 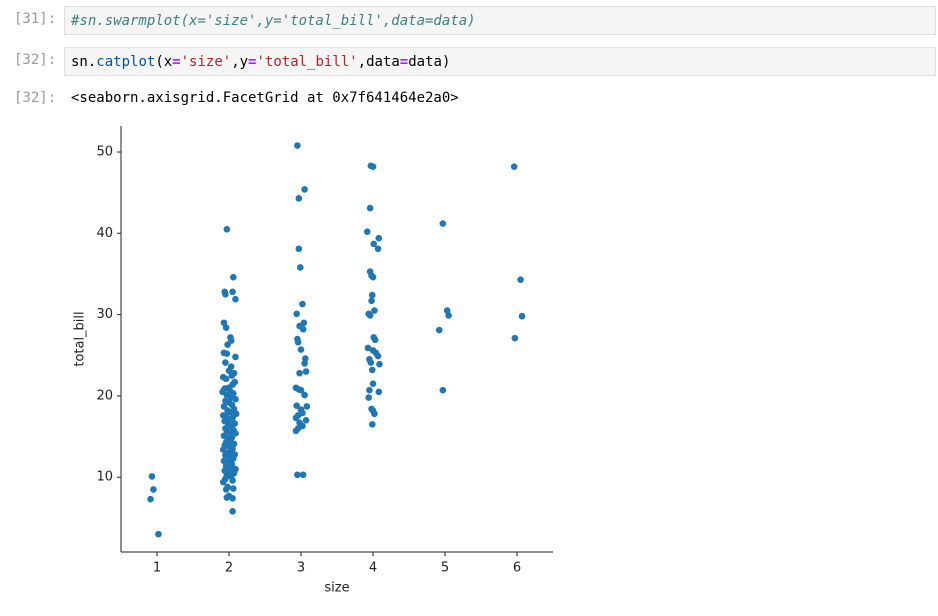 What do you see at coordinates (104, 477) in the screenshot?
I see `y-tick-label: 10` at bounding box center [104, 477].